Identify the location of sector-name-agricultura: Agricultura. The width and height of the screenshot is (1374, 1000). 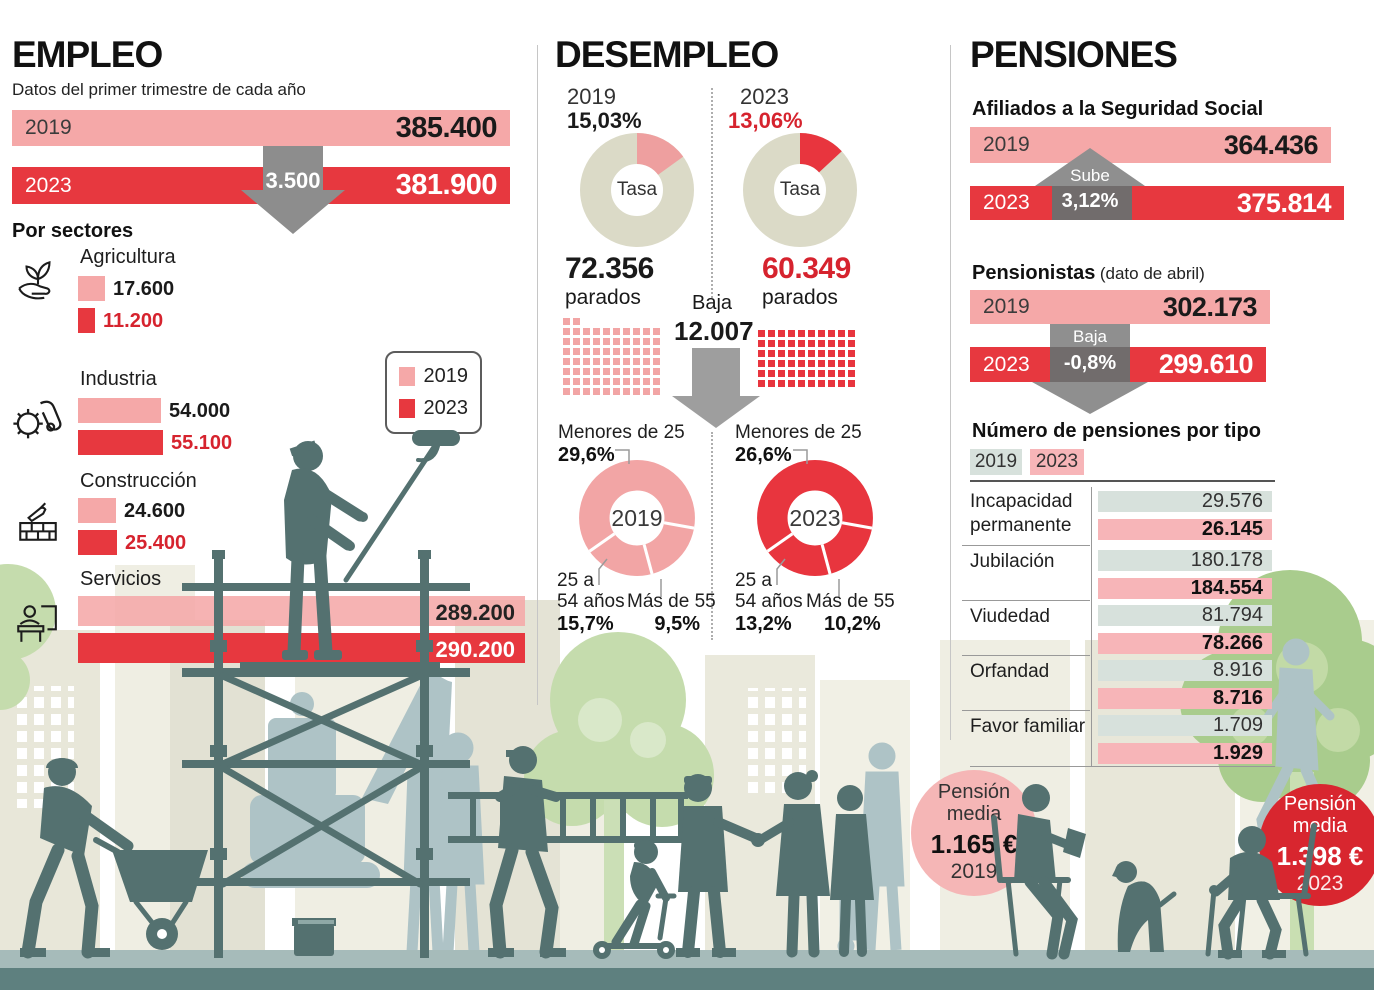
(128, 257).